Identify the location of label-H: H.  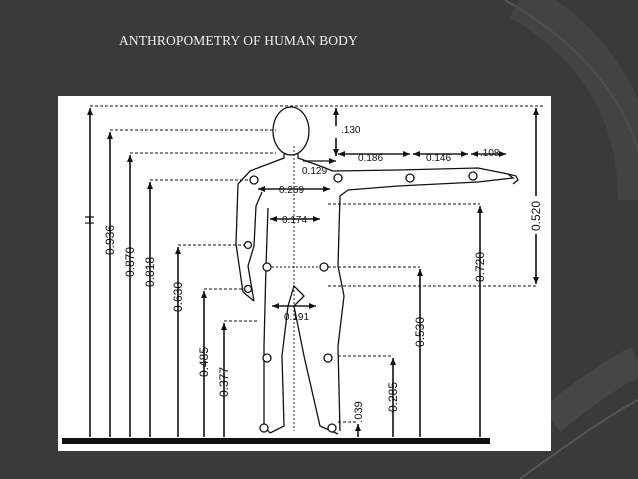
(89, 219).